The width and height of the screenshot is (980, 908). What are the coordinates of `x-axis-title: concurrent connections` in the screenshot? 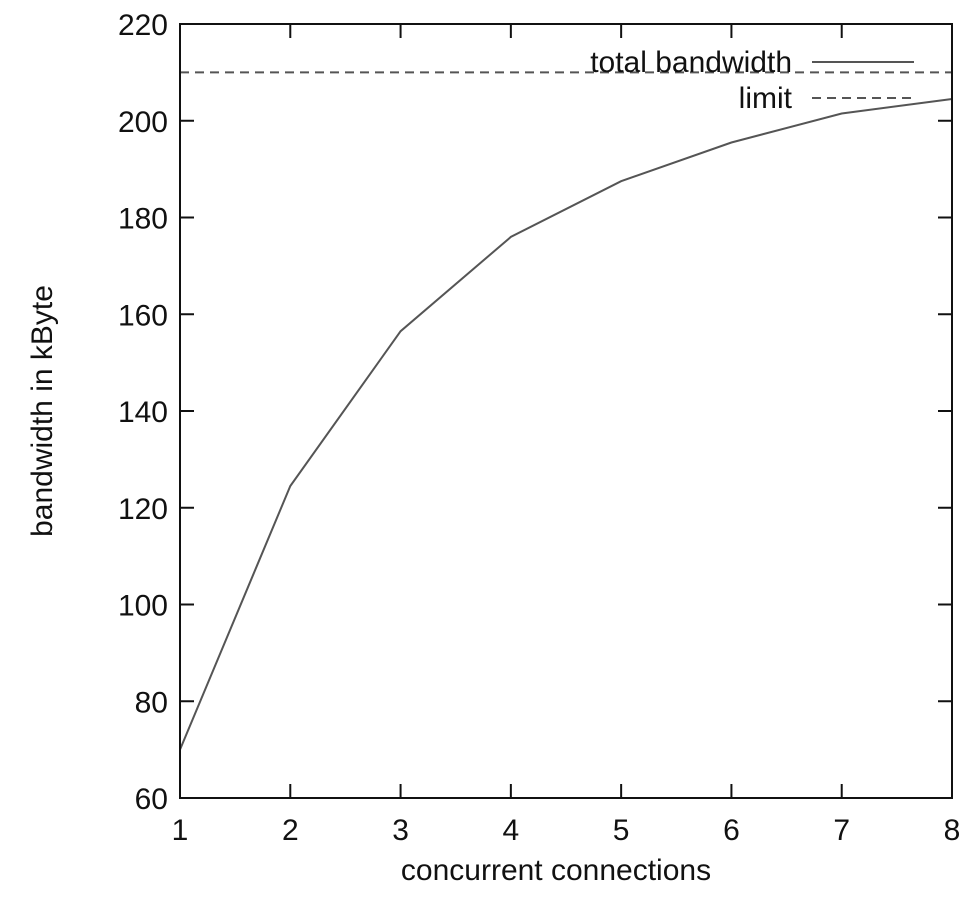 It's located at (556, 870).